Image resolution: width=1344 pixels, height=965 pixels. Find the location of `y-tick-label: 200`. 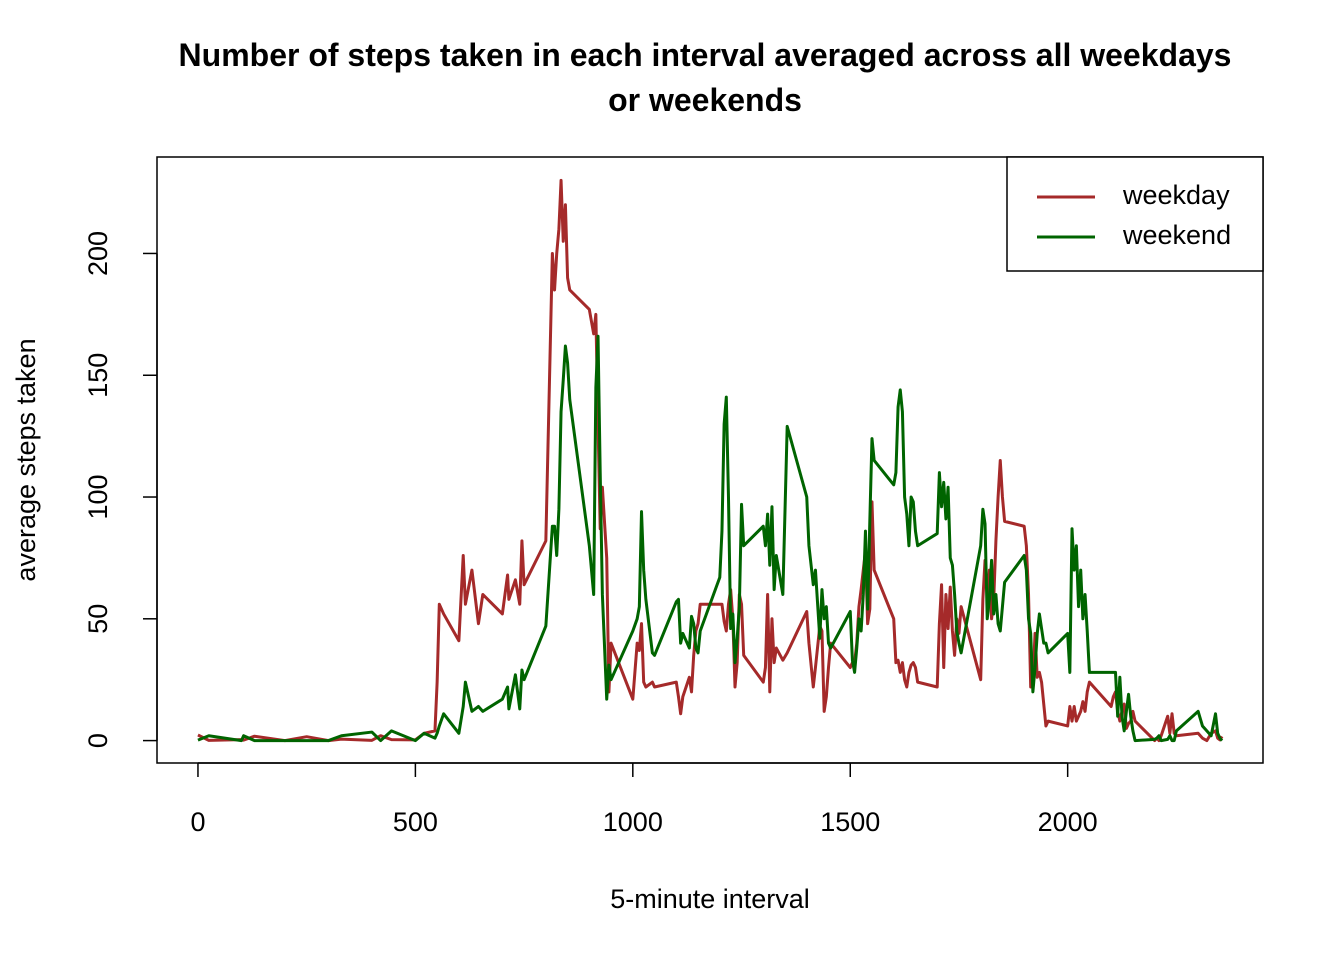

y-tick-label: 200 is located at coordinates (98, 253).